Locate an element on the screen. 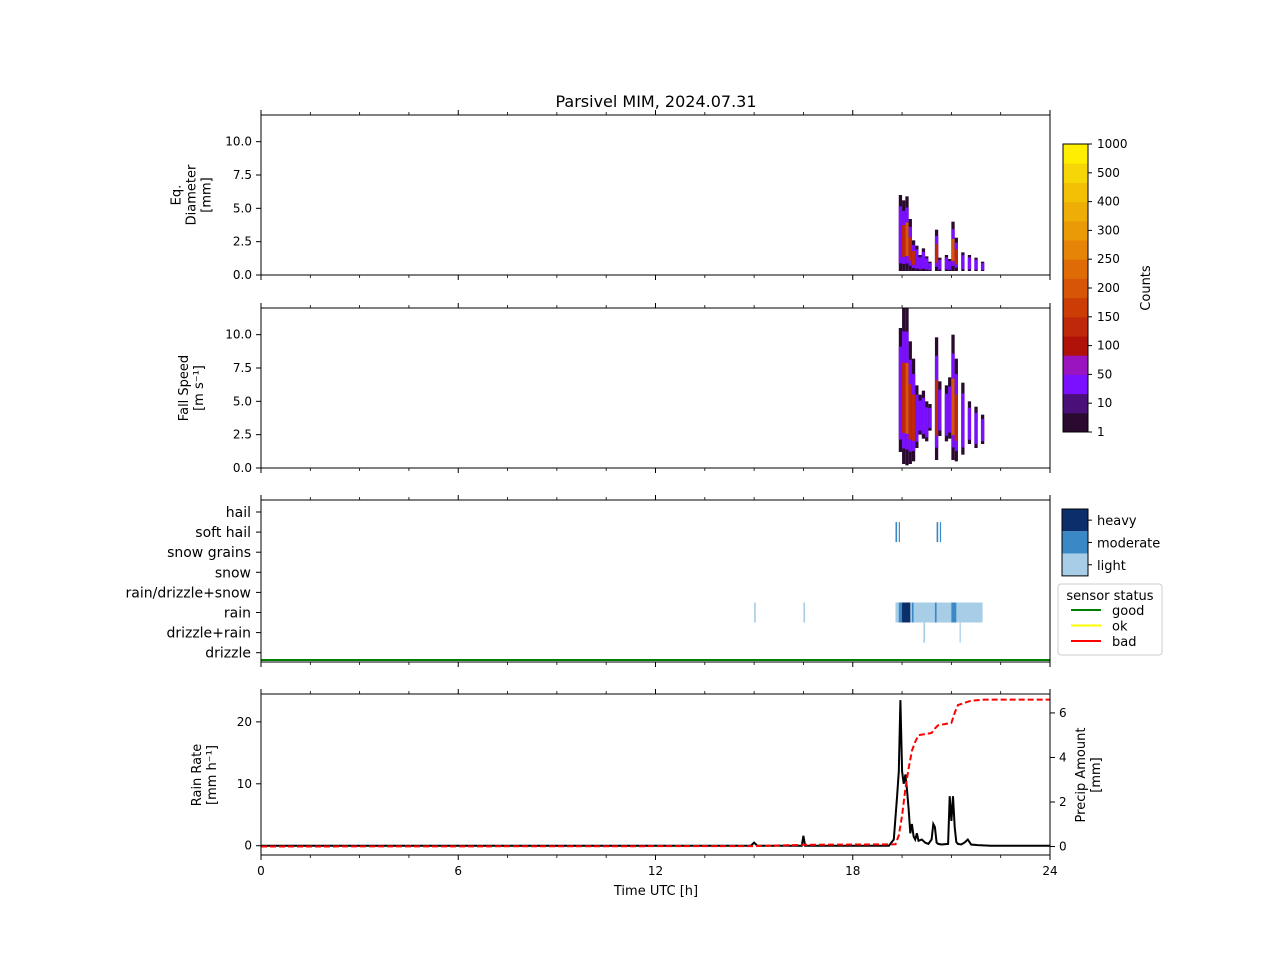 Image resolution: width=1280 pixels, height=960 pixels. legend-label: ok is located at coordinates (1120, 627).